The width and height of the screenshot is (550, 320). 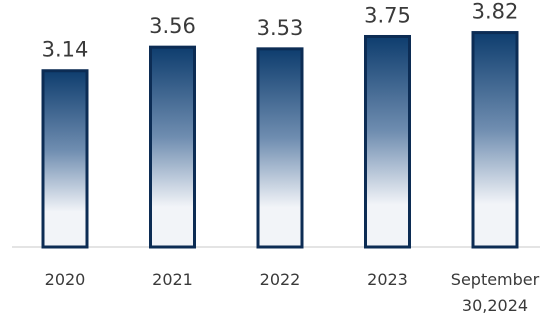 What do you see at coordinates (65, 279) in the screenshot?
I see `x-tick-label-1: 2020` at bounding box center [65, 279].